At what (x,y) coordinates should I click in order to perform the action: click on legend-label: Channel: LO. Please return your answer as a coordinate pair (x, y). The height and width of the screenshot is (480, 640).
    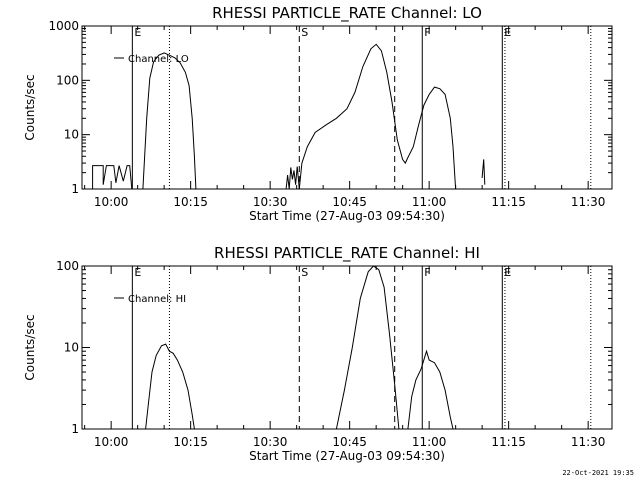
    Looking at the image, I should click on (158, 59).